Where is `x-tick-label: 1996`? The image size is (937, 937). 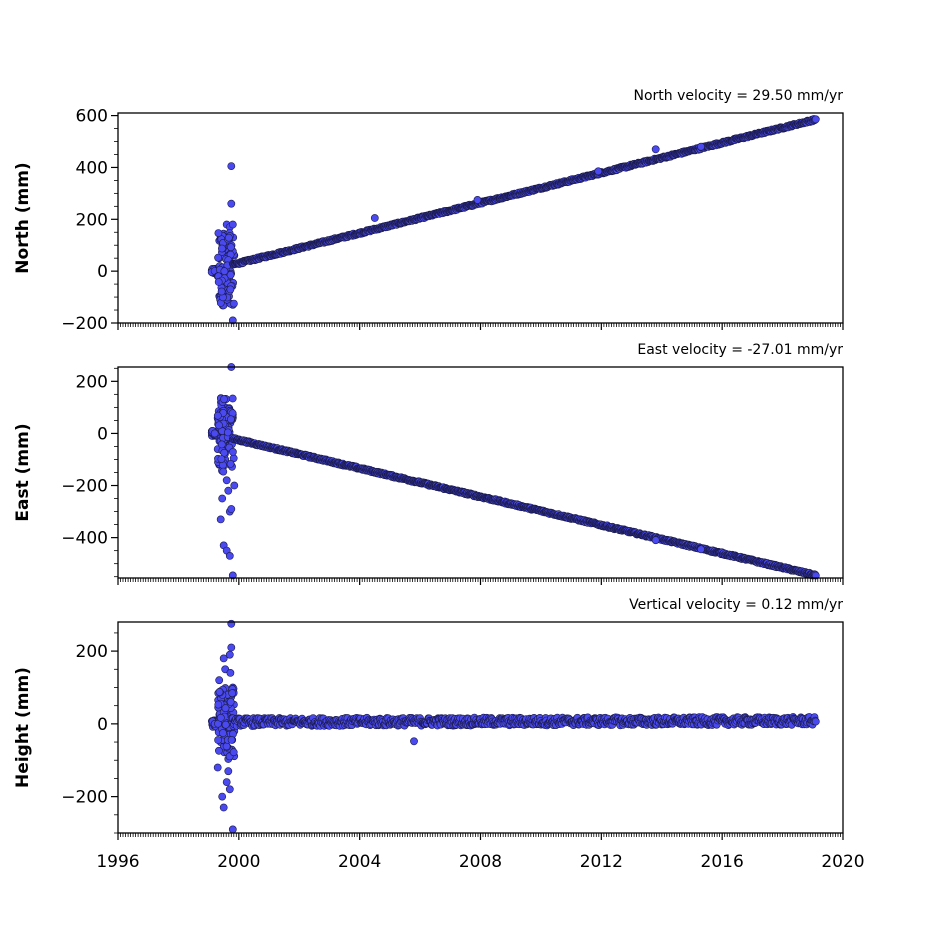
x-tick-label: 1996 is located at coordinates (117, 862).